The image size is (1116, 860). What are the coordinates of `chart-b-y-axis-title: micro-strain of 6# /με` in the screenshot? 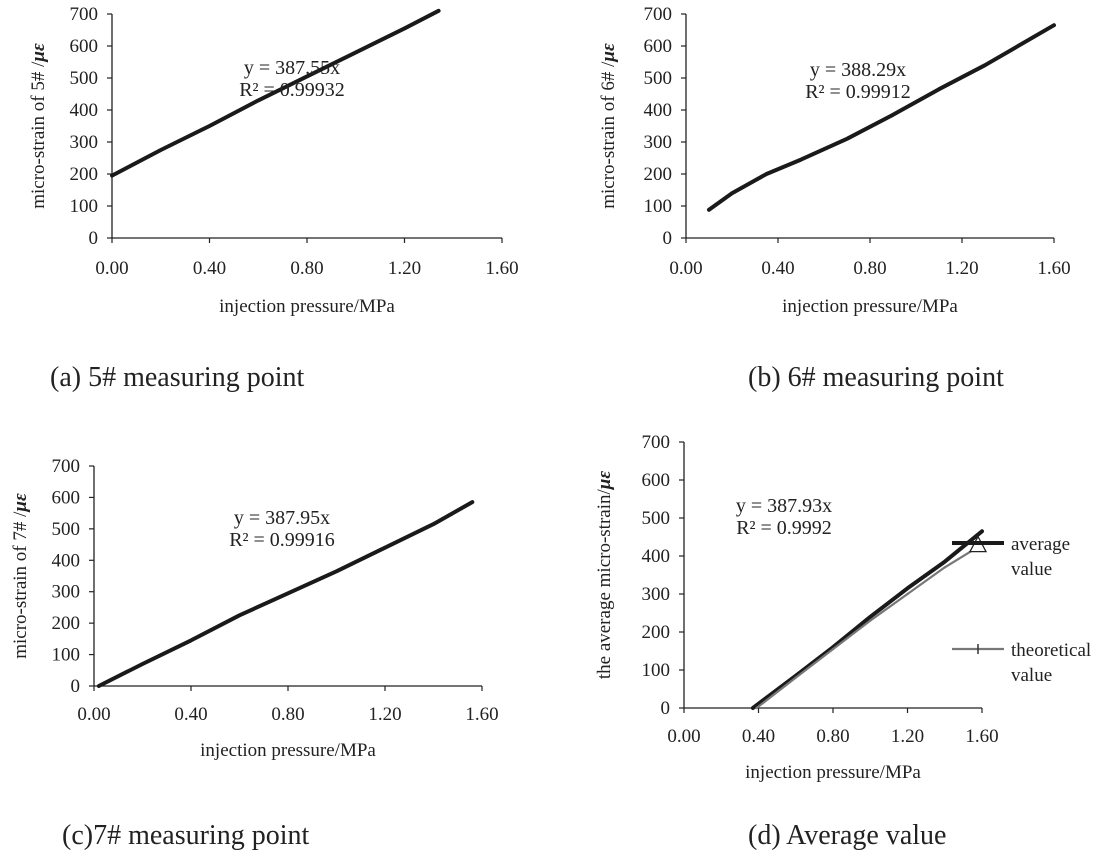 It's located at (608, 126).